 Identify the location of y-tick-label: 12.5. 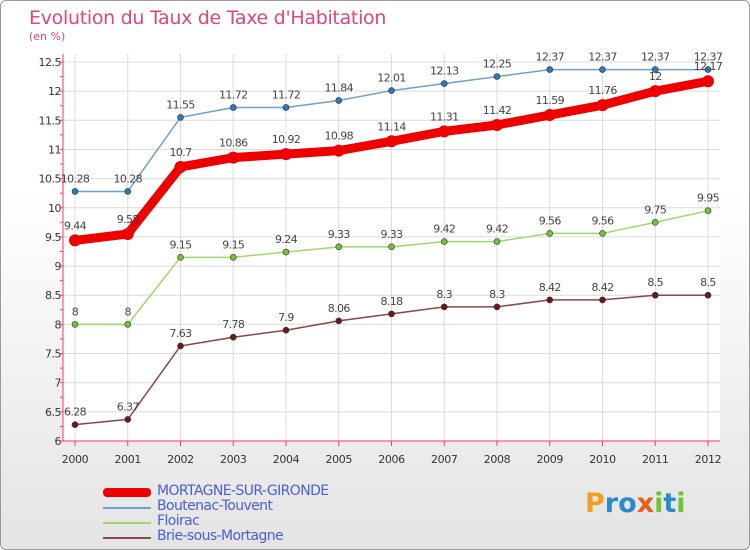
(50, 62).